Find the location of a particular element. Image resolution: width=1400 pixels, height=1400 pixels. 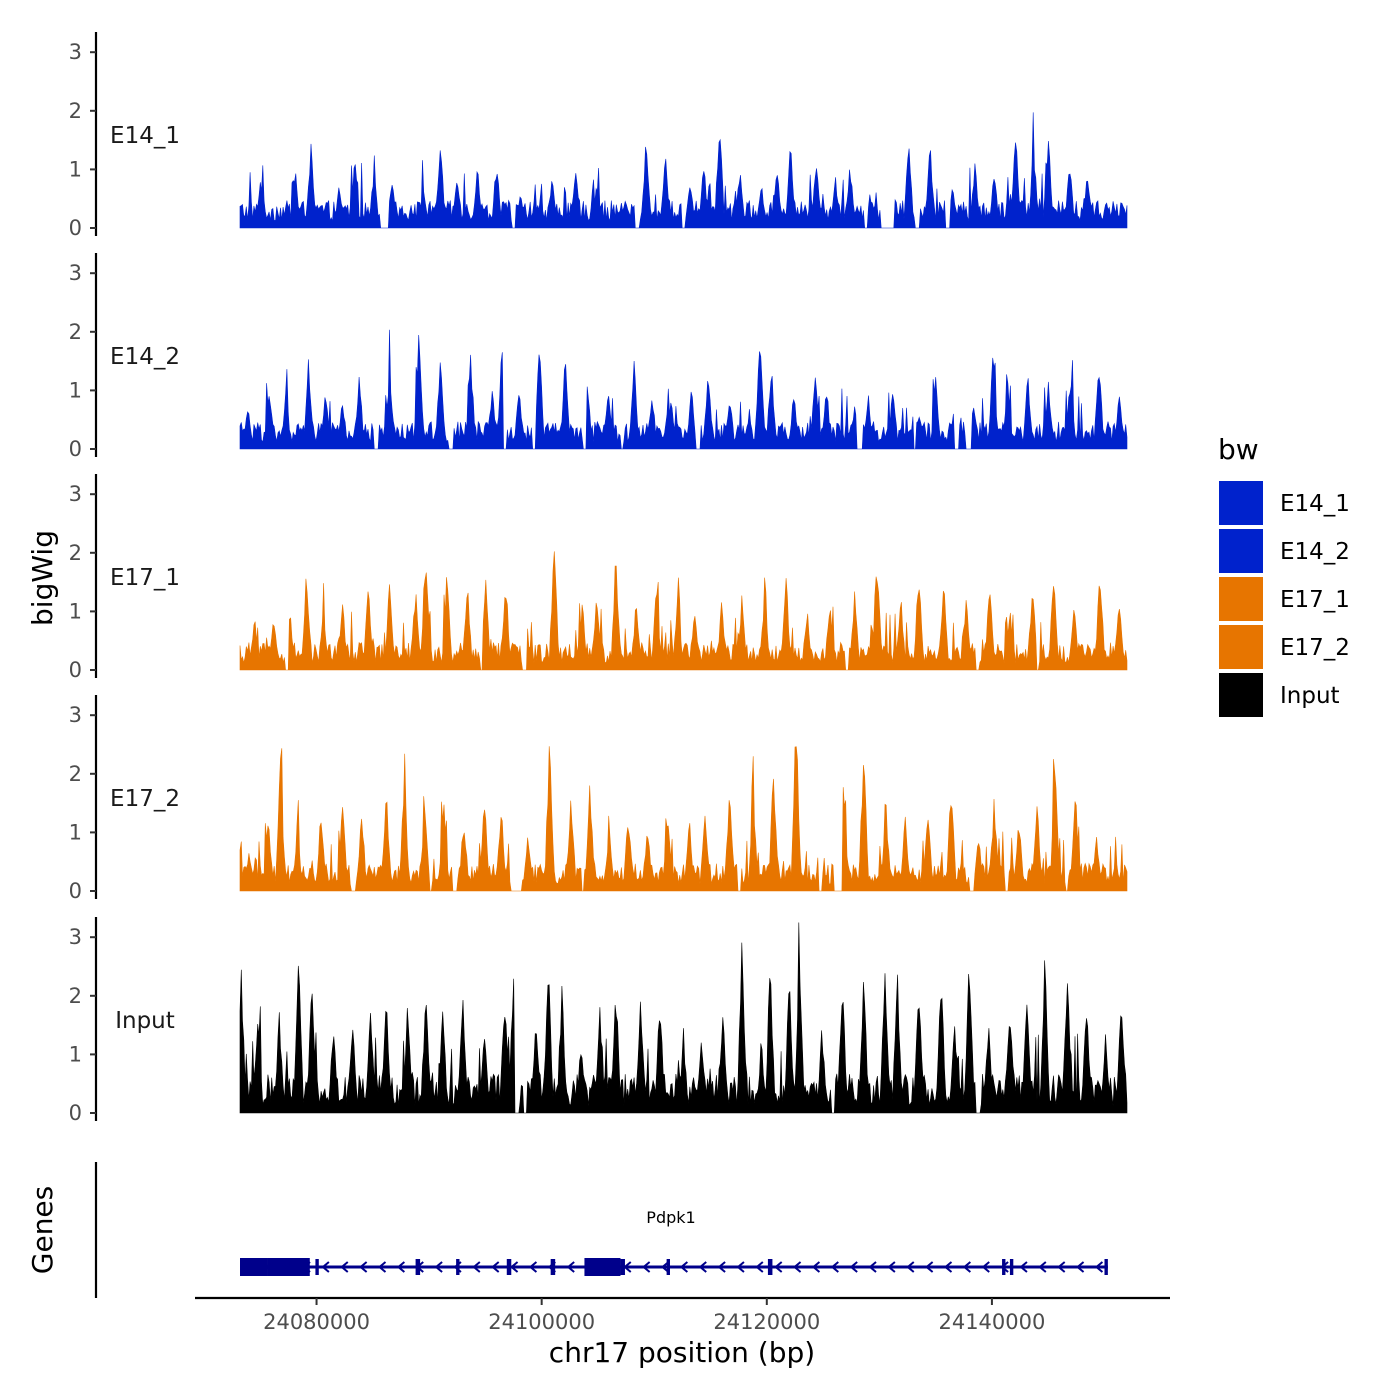

legend-item: E17_2 is located at coordinates (1284, 647).